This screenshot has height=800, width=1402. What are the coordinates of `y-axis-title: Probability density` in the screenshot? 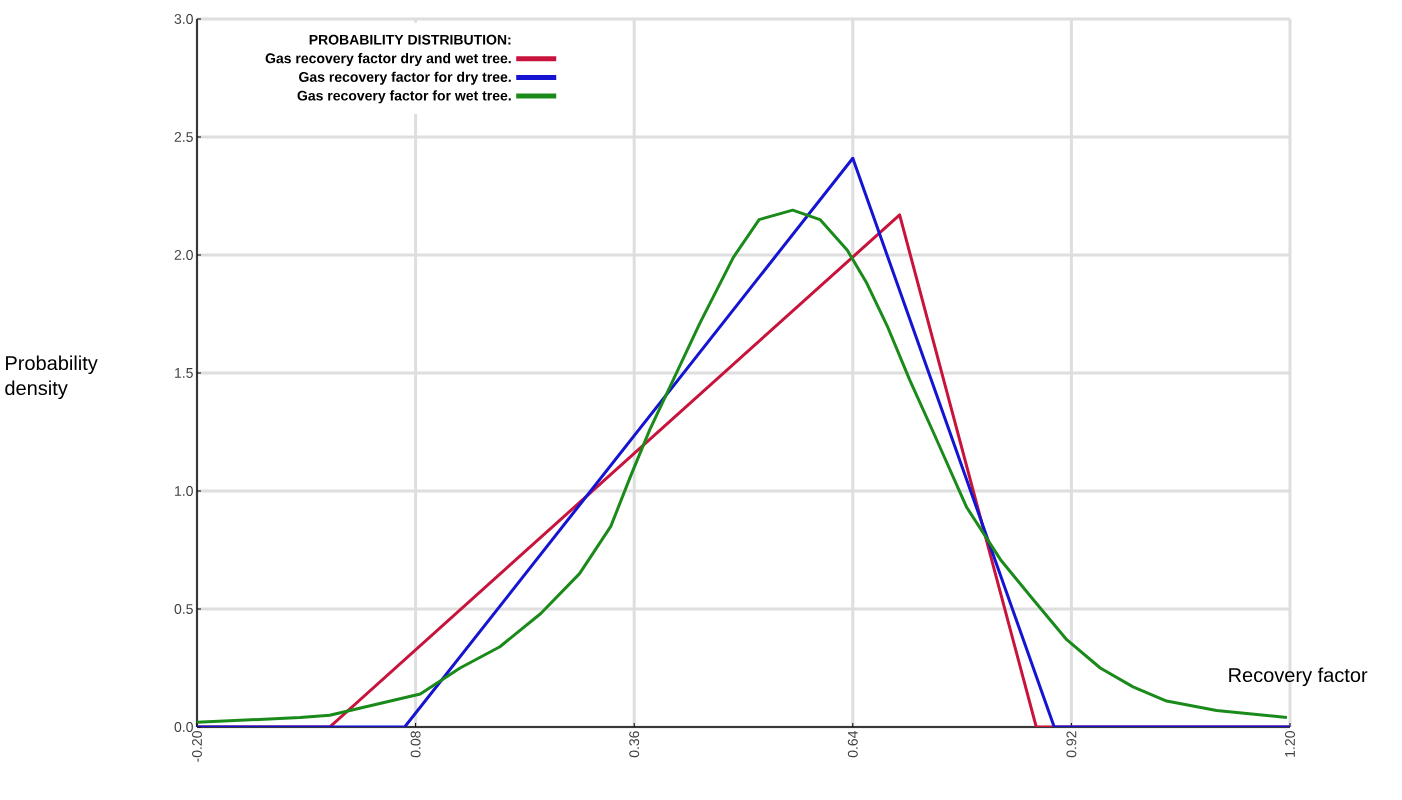 It's located at (51, 377).